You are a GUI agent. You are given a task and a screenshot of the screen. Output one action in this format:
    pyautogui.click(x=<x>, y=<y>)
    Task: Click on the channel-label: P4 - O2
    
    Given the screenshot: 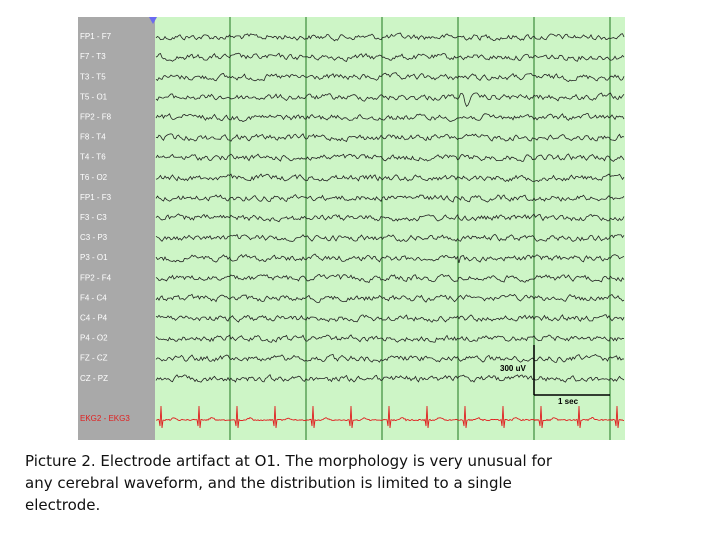 What is the action you would take?
    pyautogui.click(x=94, y=338)
    